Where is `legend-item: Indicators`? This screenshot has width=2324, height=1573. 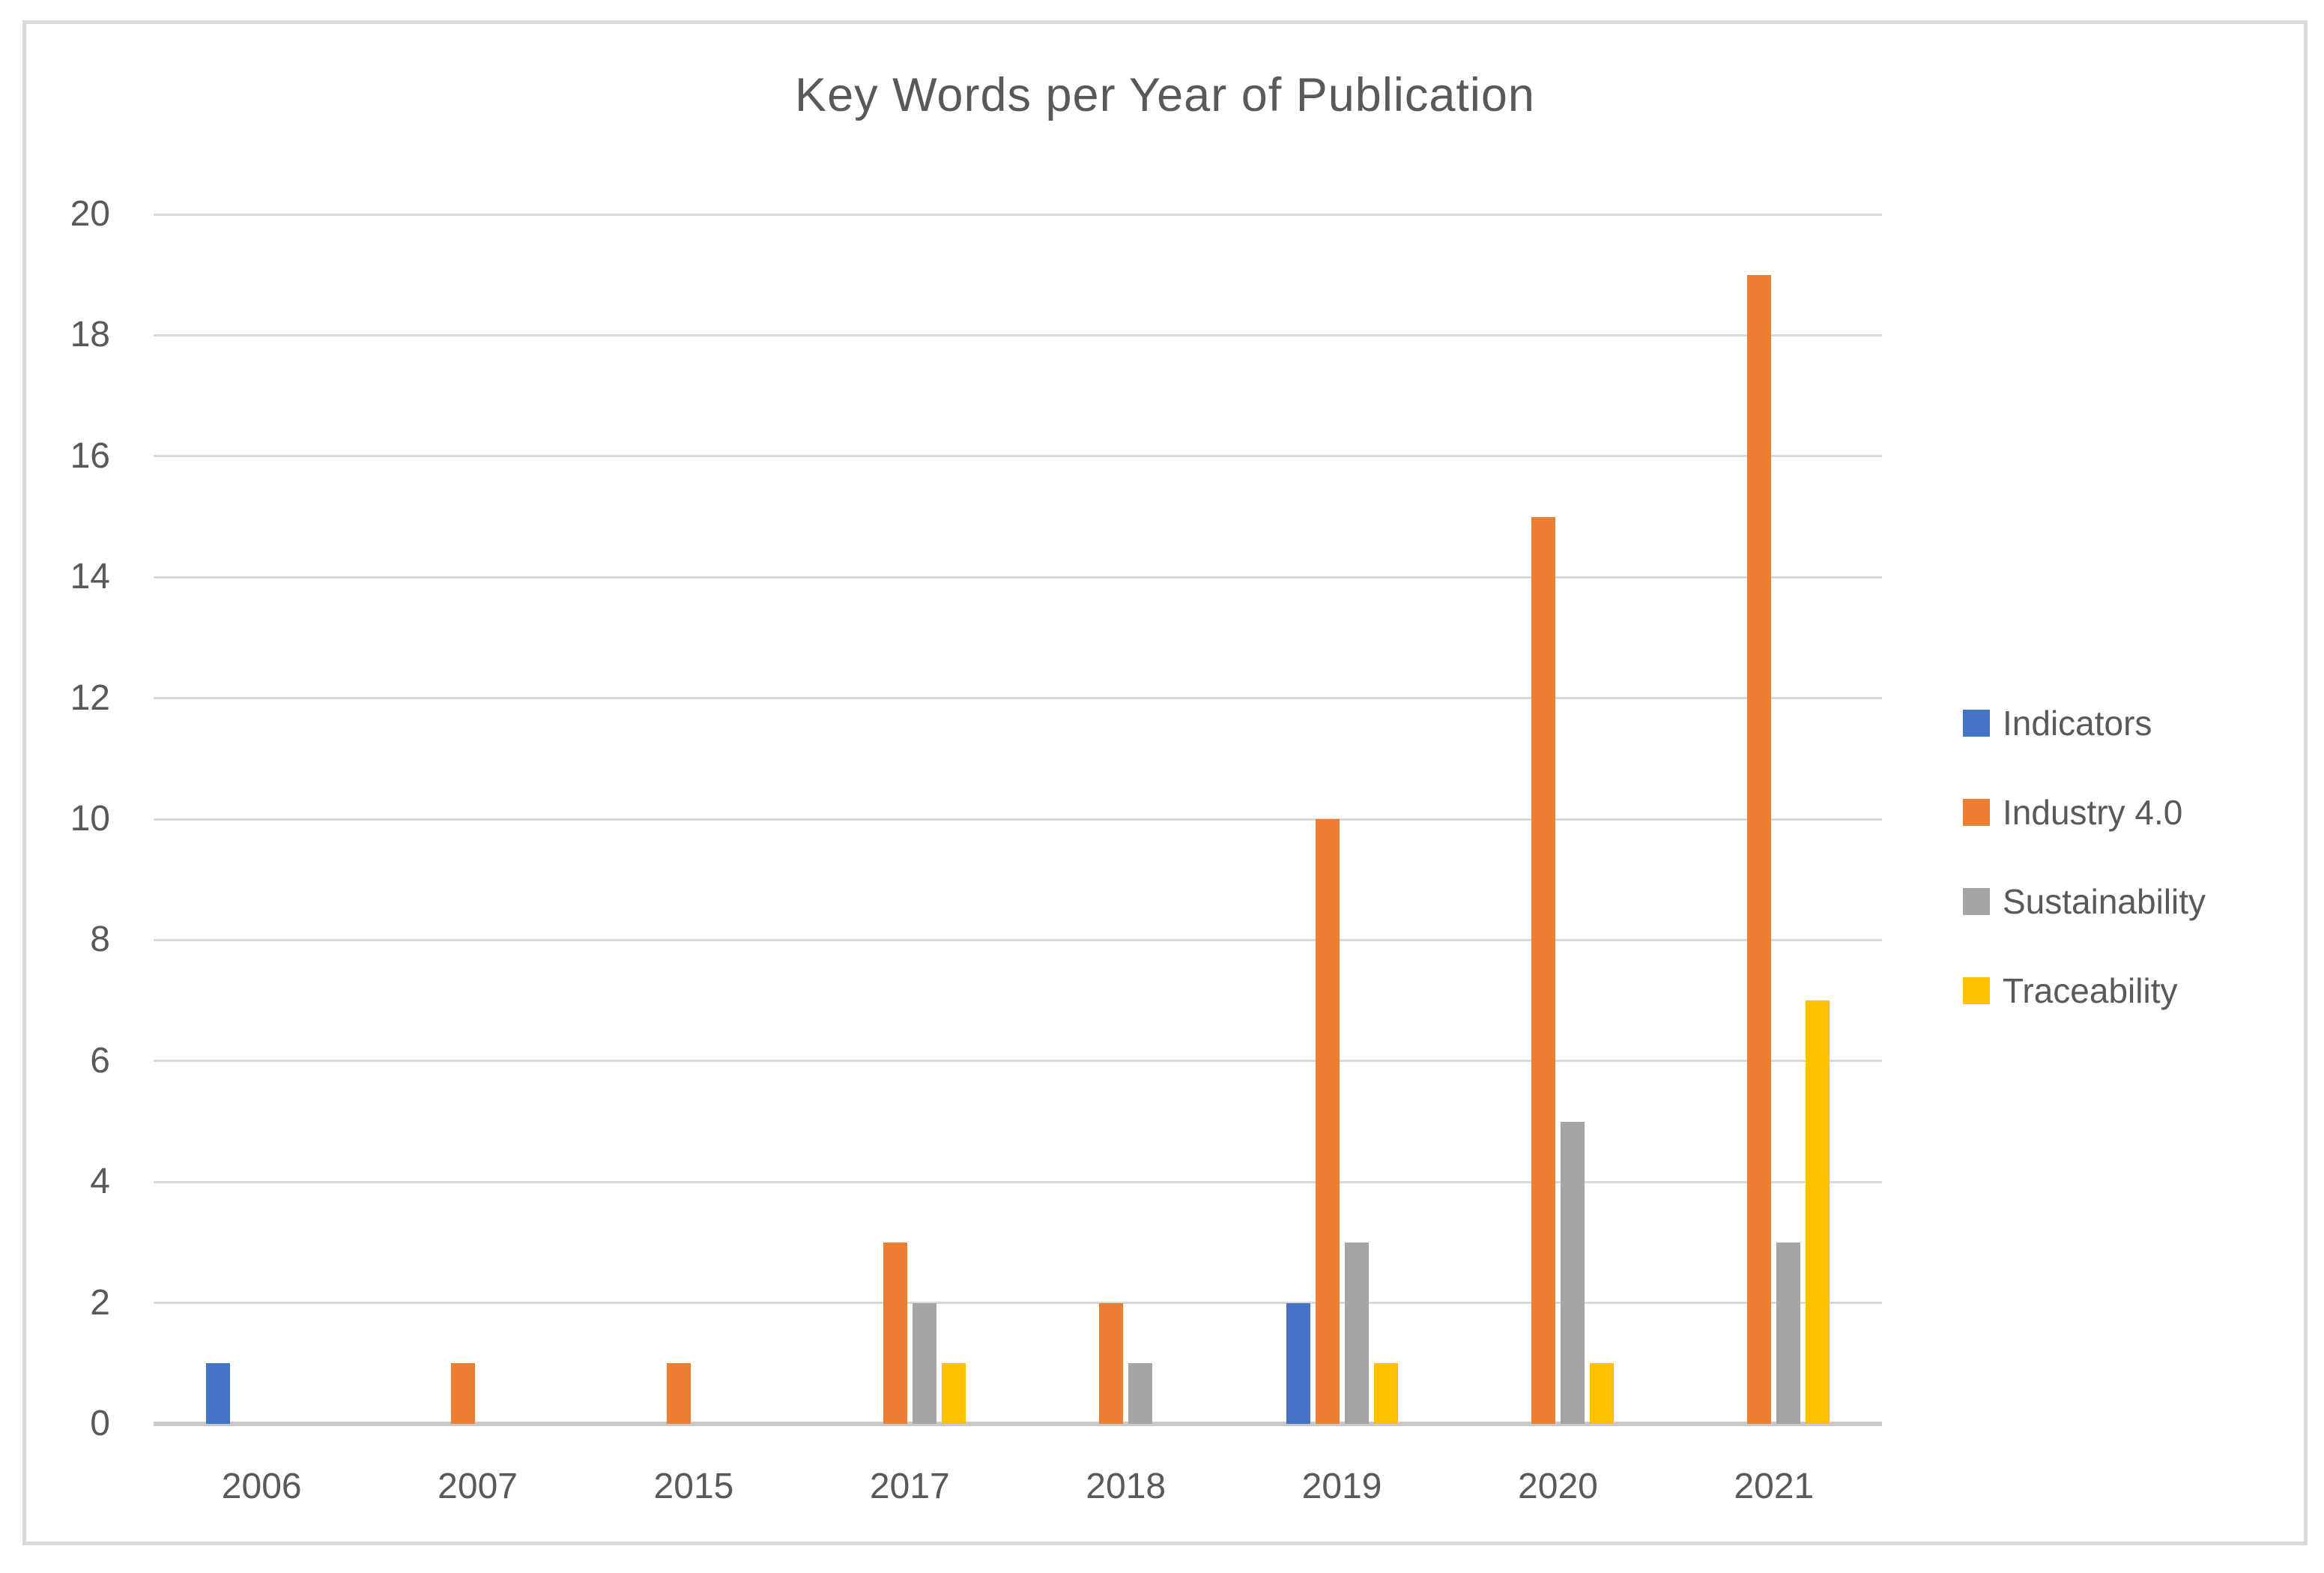 legend-item: Indicators is located at coordinates (2057, 723).